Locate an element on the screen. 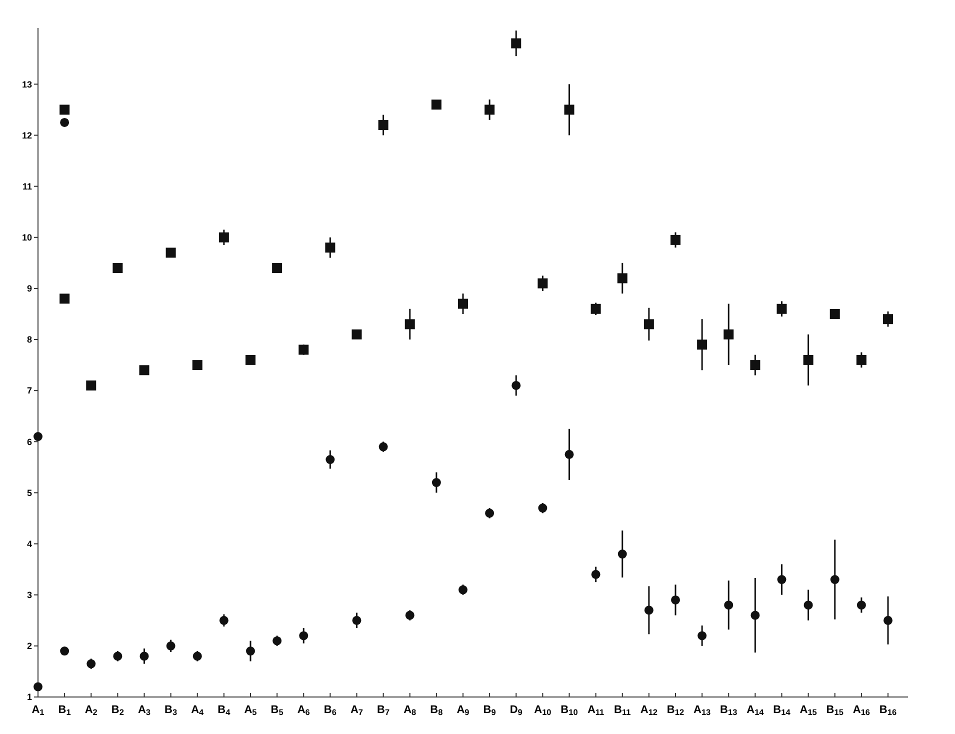 Image resolution: width=955 pixels, height=734 pixels. y-tick-label: 7 is located at coordinates (29, 391).